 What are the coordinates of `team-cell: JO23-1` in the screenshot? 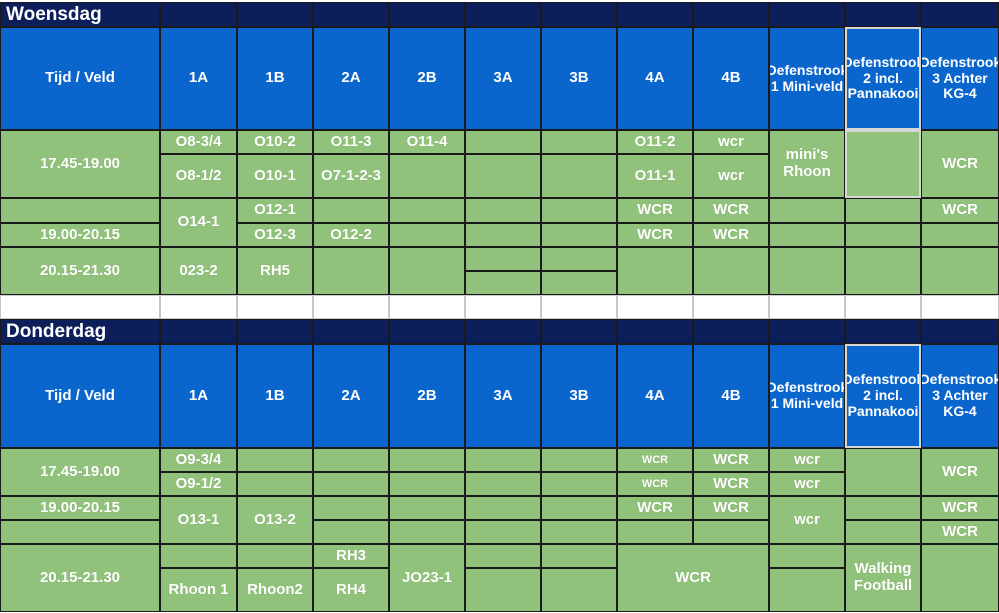 It's located at (427, 578).